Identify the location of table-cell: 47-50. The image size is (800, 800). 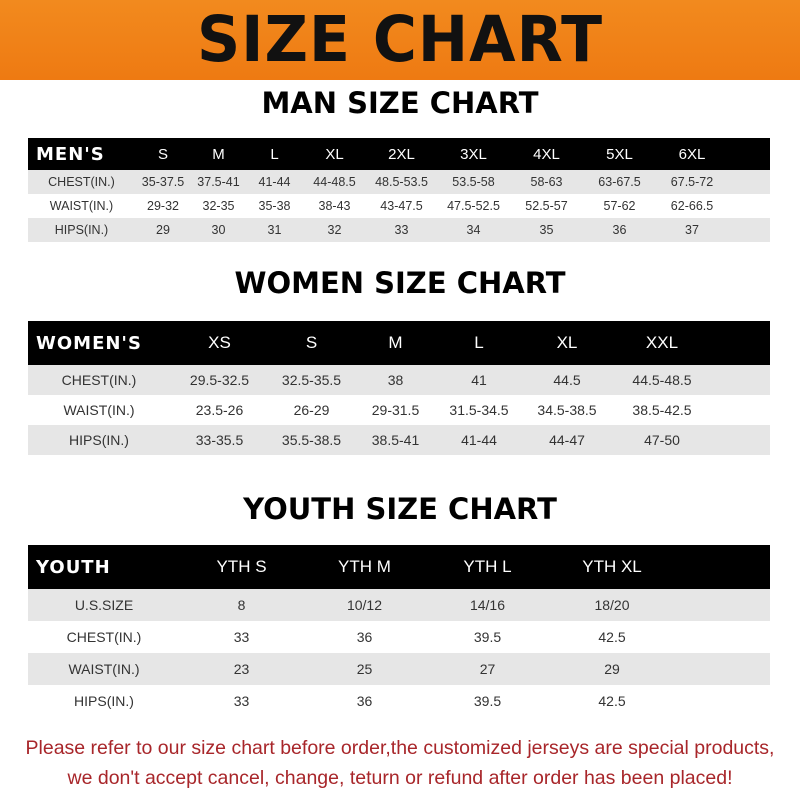
(662, 440).